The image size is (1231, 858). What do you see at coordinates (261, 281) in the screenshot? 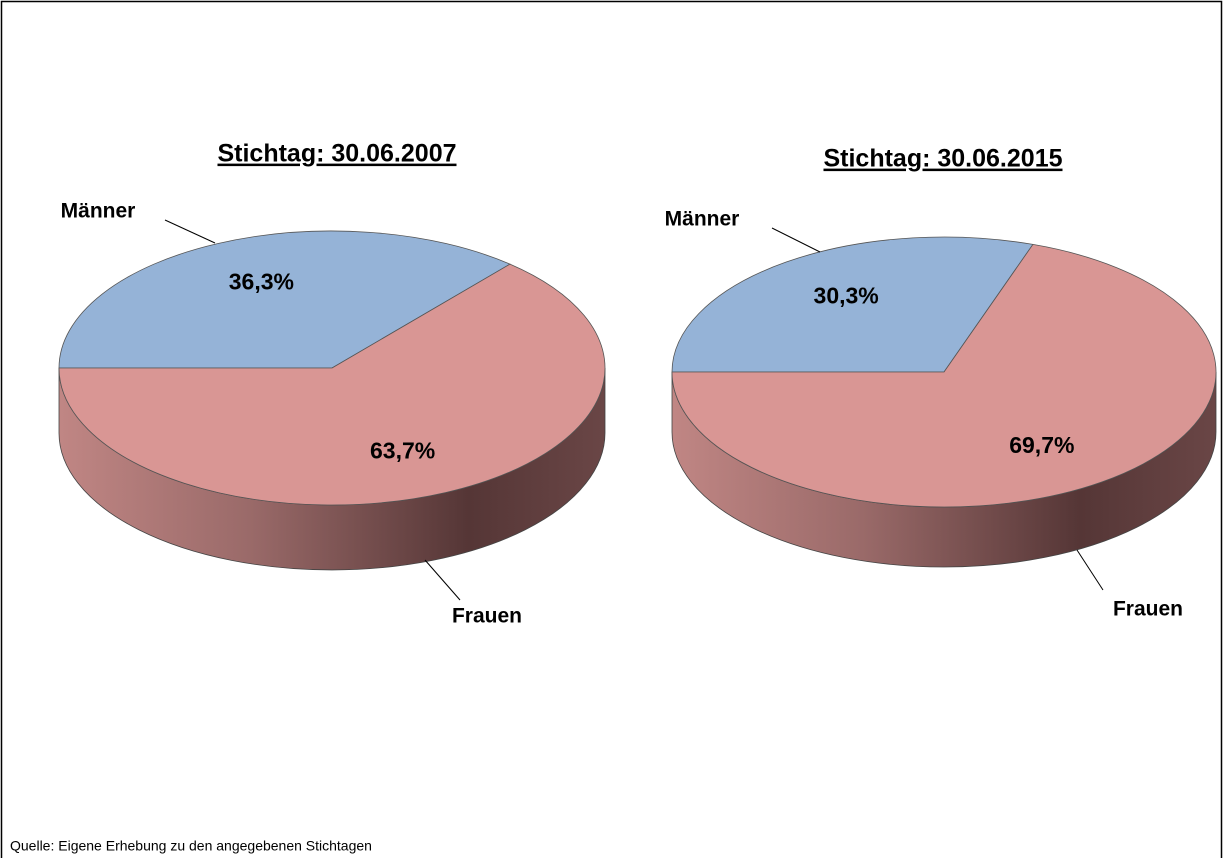
I see `data-label: 36,3%` at bounding box center [261, 281].